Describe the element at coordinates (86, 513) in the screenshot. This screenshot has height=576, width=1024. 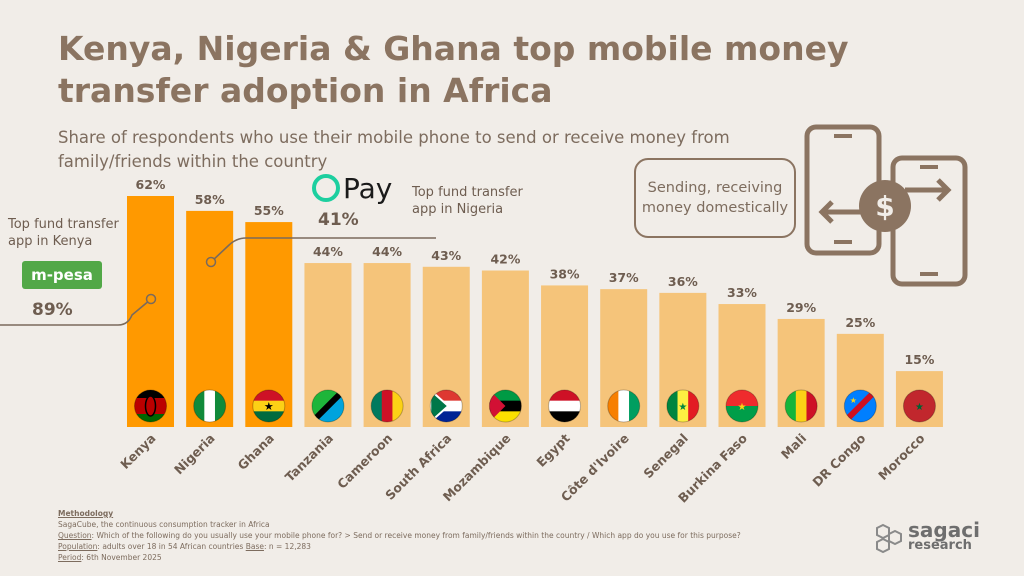
I see `methodology-heading: Methodology` at that location.